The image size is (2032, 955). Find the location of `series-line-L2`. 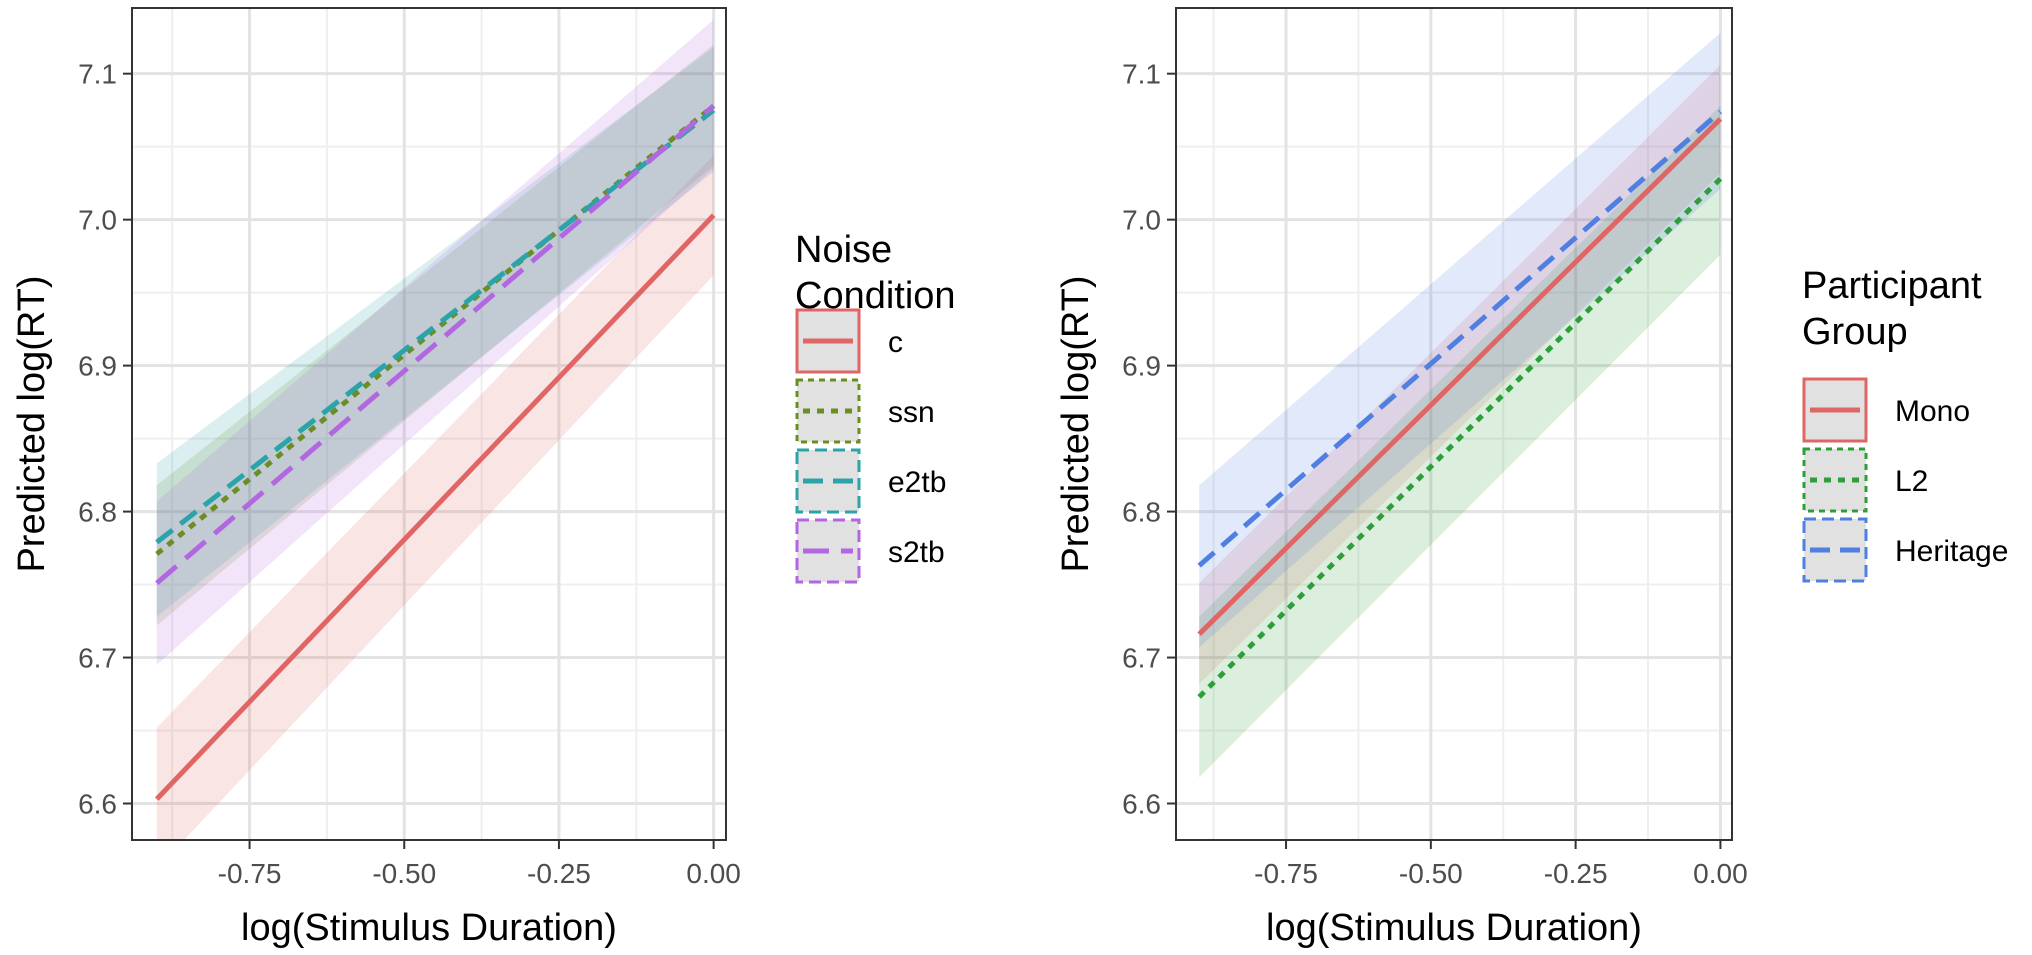

series-line-L2 is located at coordinates (1460, 438).